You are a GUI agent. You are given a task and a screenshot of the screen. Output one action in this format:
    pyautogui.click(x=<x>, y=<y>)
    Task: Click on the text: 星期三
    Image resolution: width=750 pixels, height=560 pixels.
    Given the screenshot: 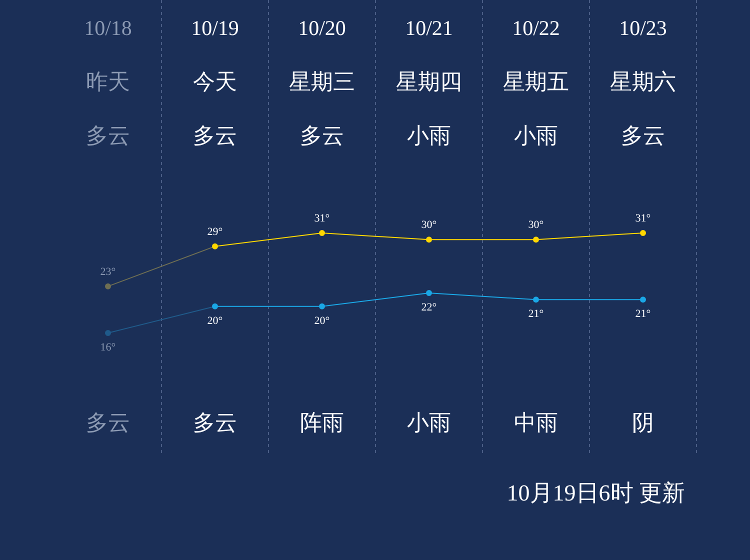 What is the action you would take?
    pyautogui.click(x=322, y=81)
    